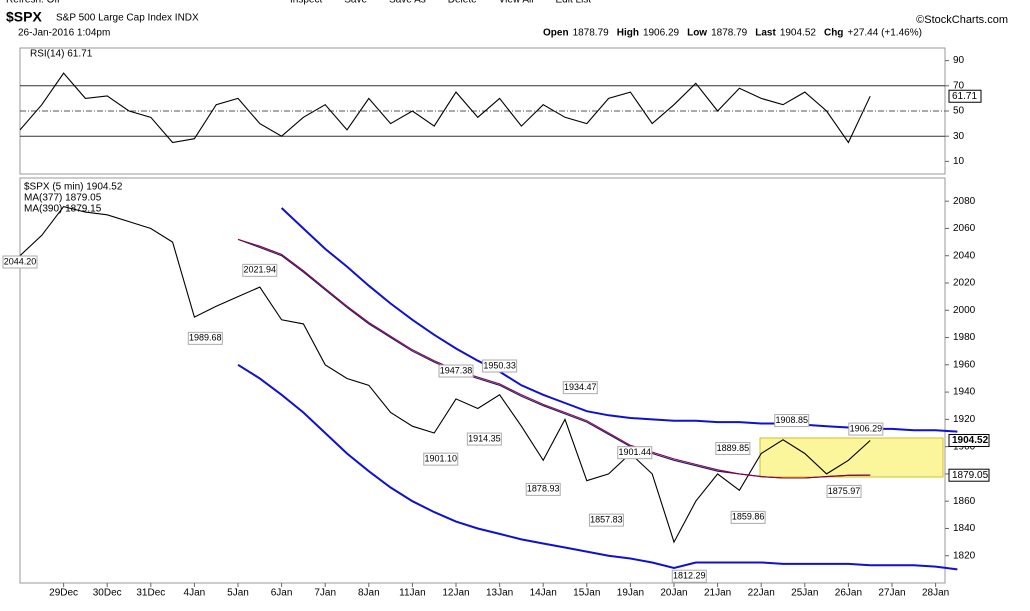 The image size is (1030, 611). I want to click on x-tick-label: 6Jan, so click(282, 593).